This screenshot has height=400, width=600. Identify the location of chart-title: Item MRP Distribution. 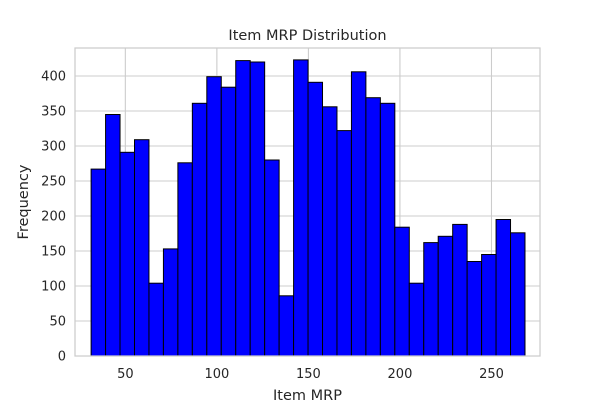
(307, 36).